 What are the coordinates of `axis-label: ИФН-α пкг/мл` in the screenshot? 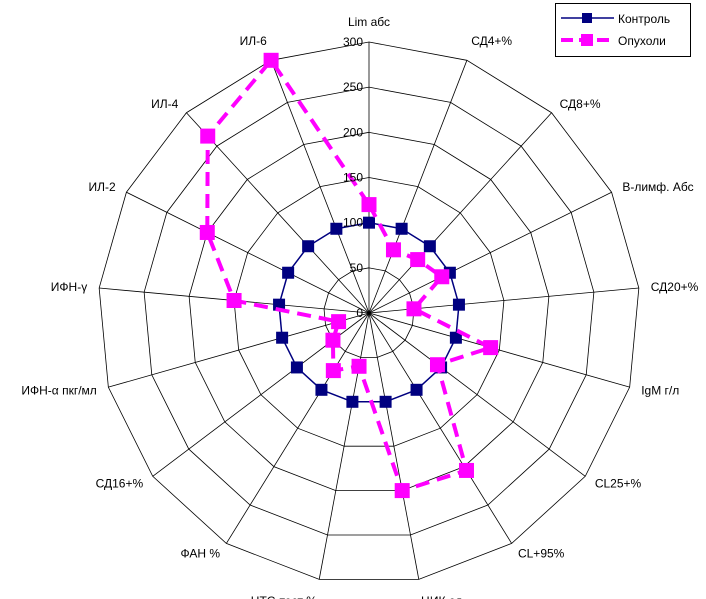 It's located at (58, 390).